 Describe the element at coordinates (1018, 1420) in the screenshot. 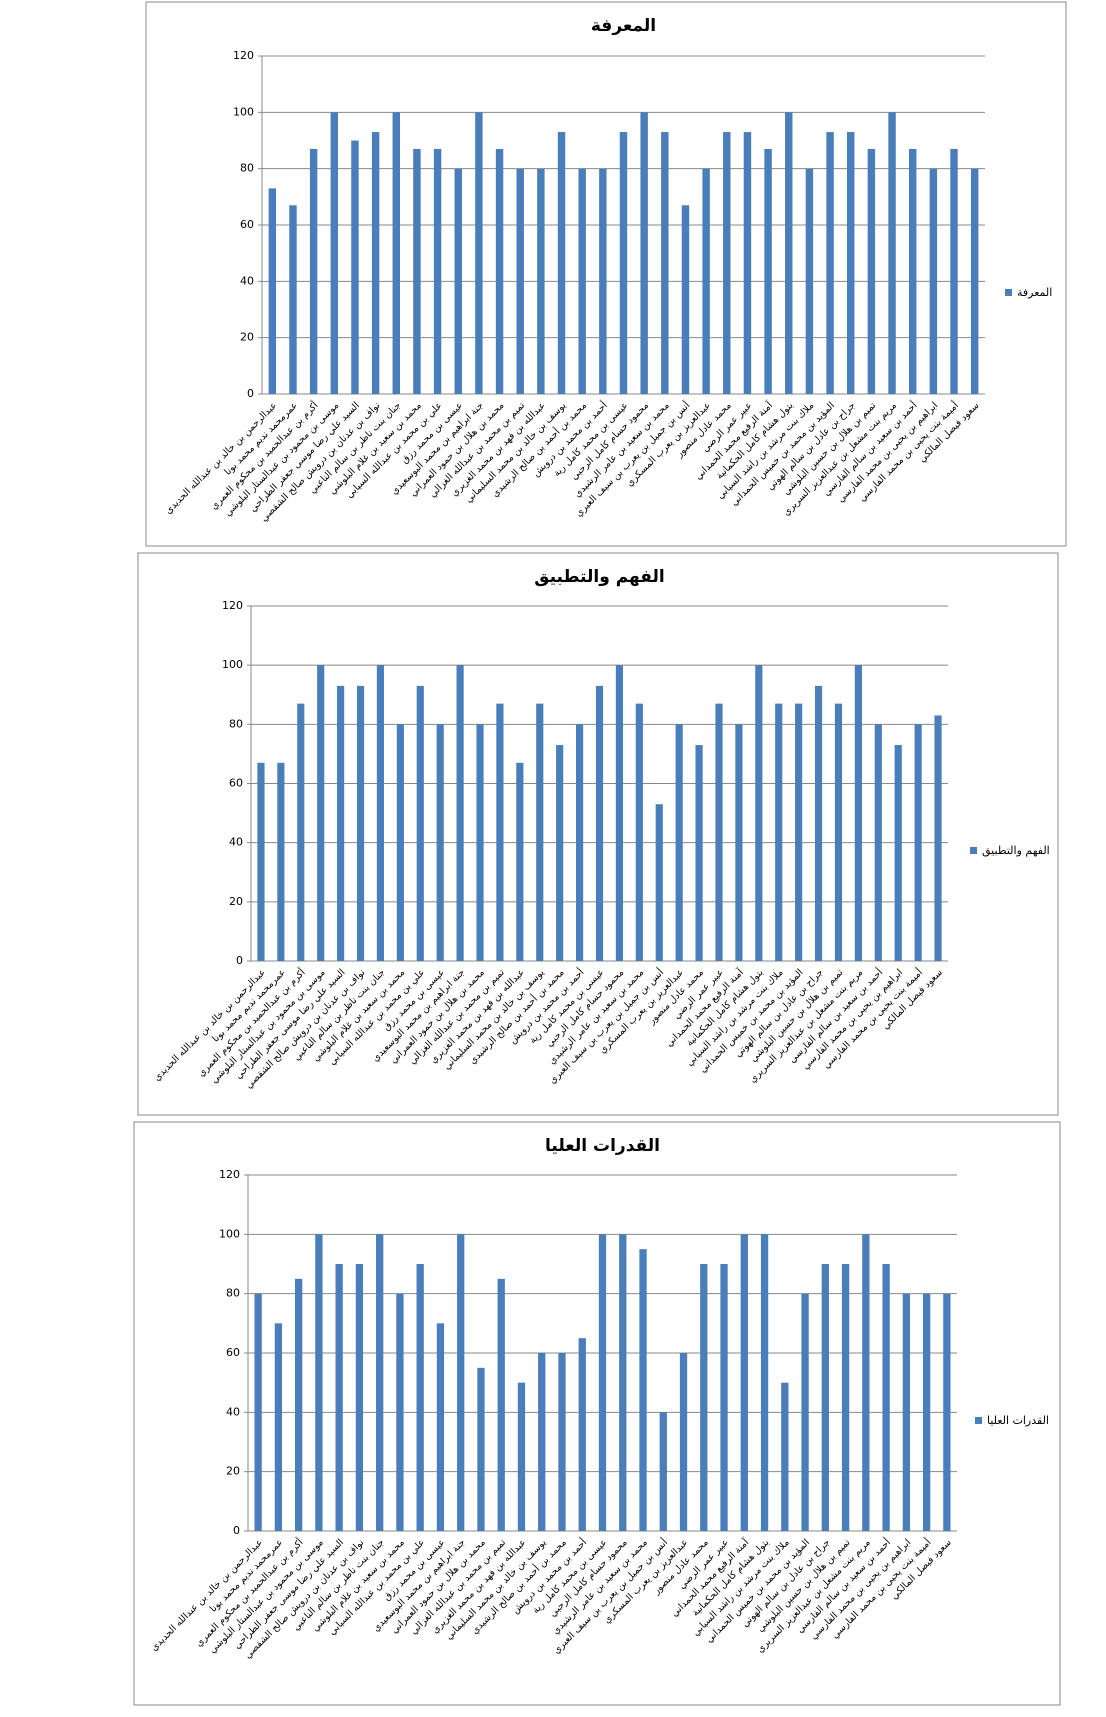

I see `legend-label: القدرات العليا` at that location.